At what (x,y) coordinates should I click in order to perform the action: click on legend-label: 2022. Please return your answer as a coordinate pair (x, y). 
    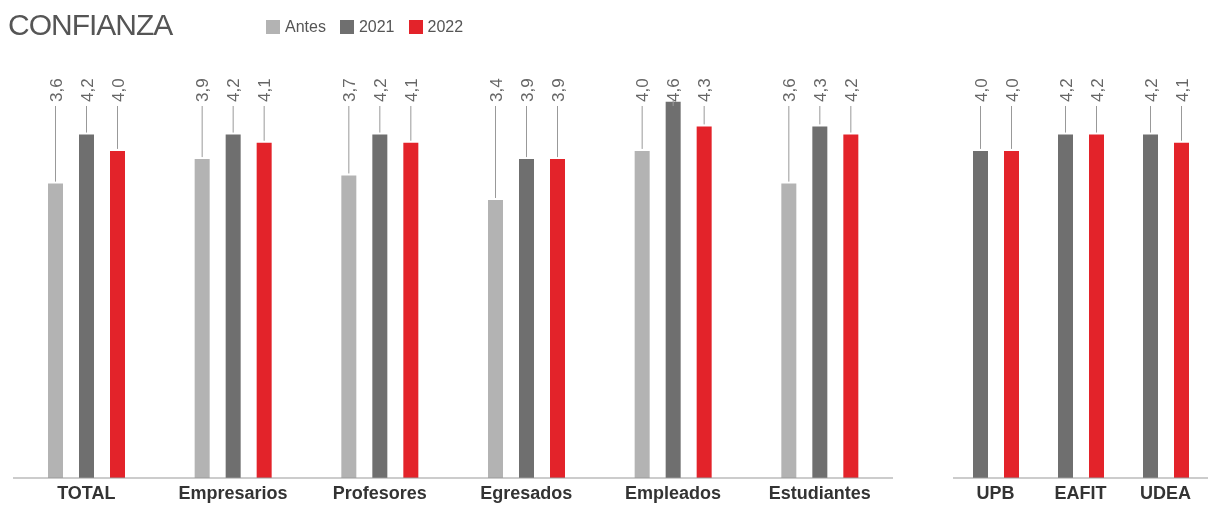
    Looking at the image, I should click on (445, 27).